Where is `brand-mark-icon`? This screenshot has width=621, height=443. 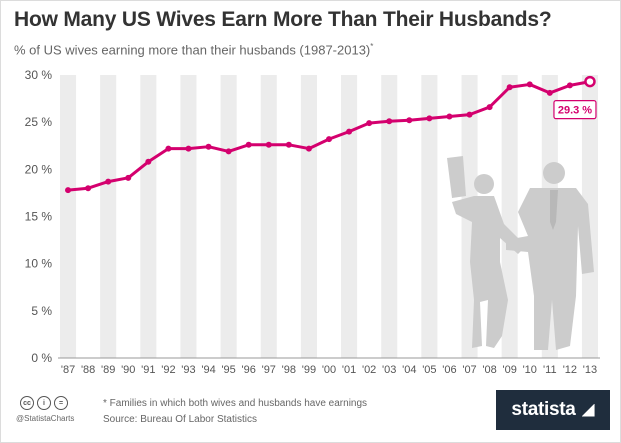
brand-mark-icon is located at coordinates (588, 410).